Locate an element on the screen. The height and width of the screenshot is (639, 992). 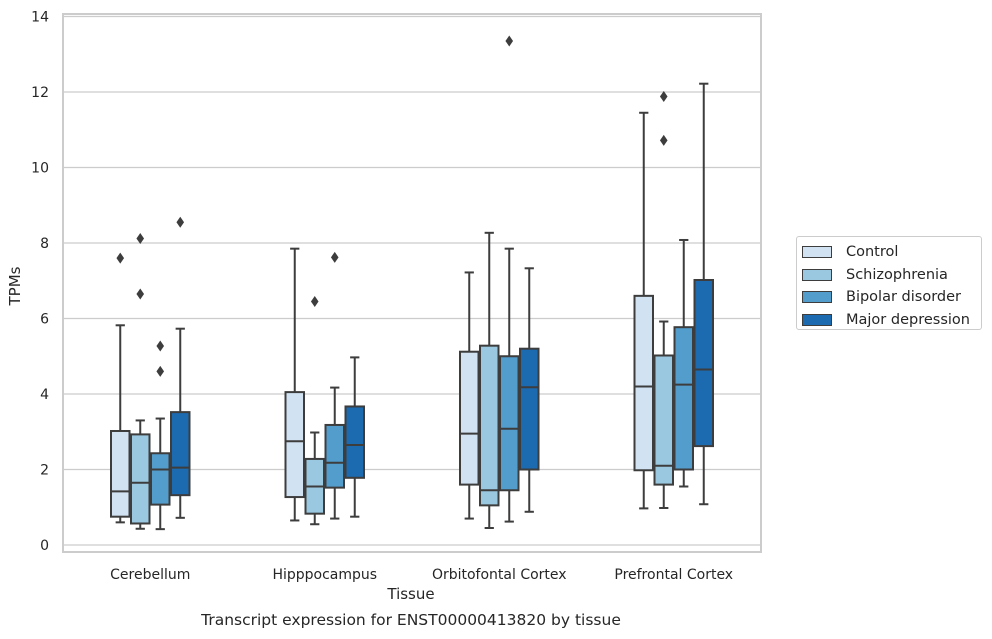
y-tick-label: 0 is located at coordinates (44, 546).